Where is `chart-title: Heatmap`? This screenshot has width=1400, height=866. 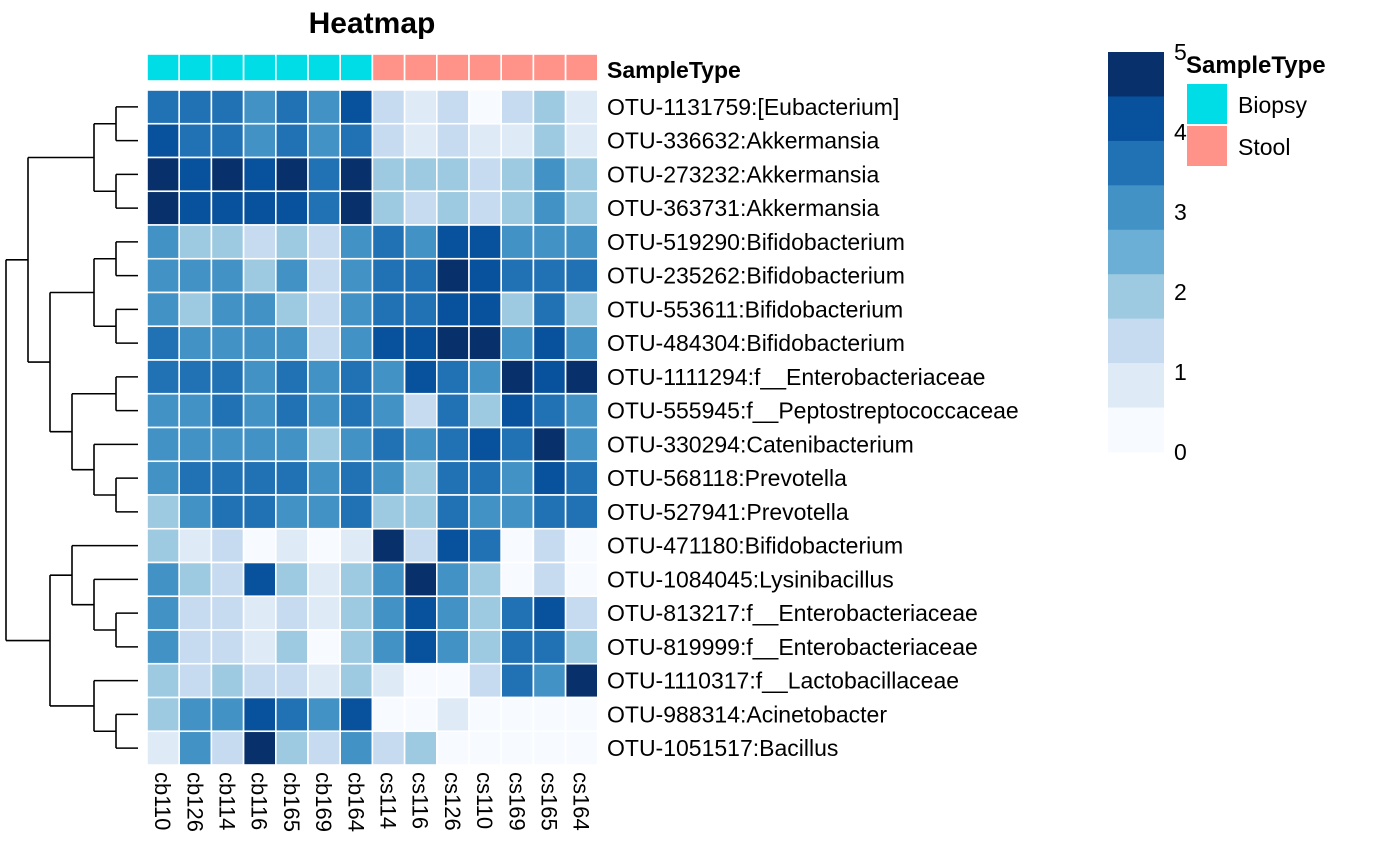 chart-title: Heatmap is located at coordinates (372, 23).